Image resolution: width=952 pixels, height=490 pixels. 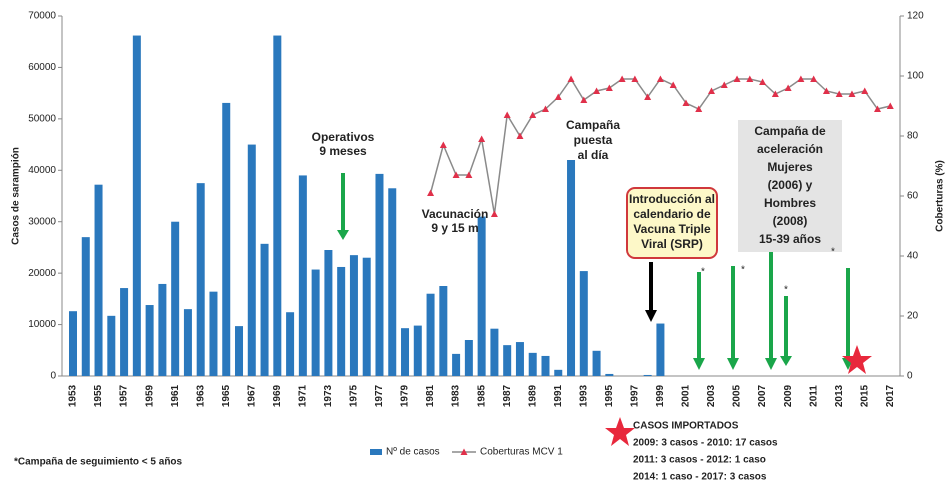 What do you see at coordinates (42, 273) in the screenshot?
I see `y-tick-label: 20000` at bounding box center [42, 273].